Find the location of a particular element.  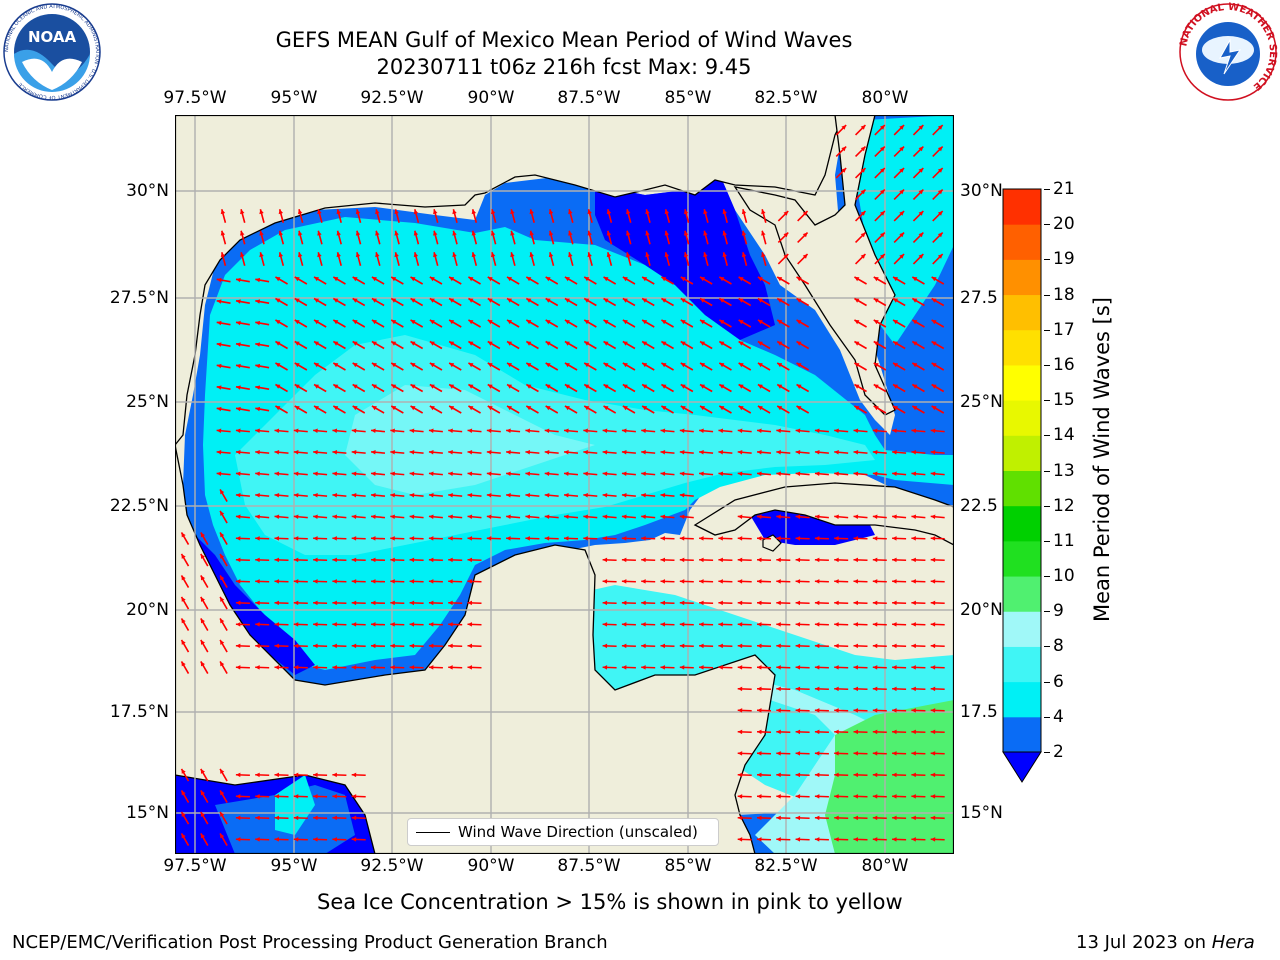

caribbean-water-9-10s is located at coordinates (889, 777).